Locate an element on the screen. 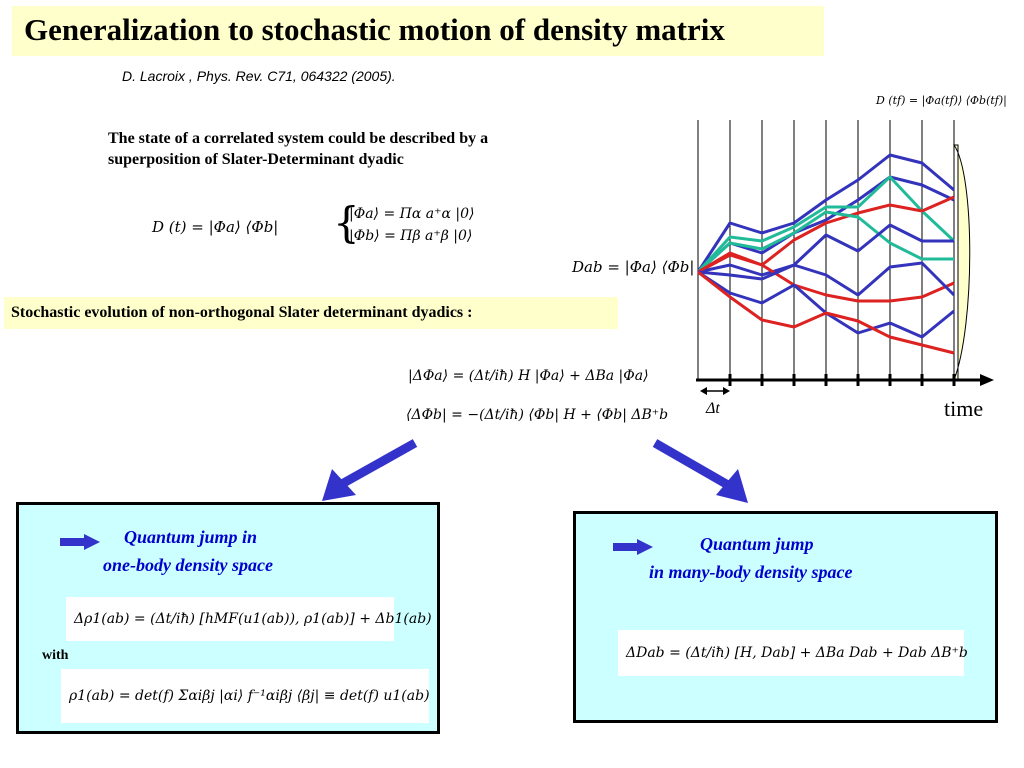  final-density-formula: D (tf) = |Φa(tf)⟩ ⟨Φb(tf)| is located at coordinates (941, 100).